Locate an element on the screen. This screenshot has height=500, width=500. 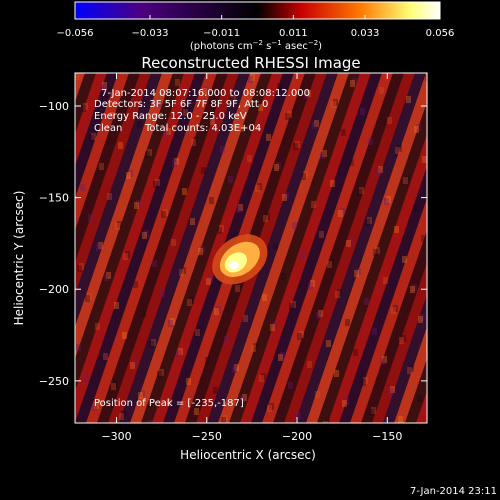
y-axis-label: Heliocentric Y (arcsec) is located at coordinates (19, 258).